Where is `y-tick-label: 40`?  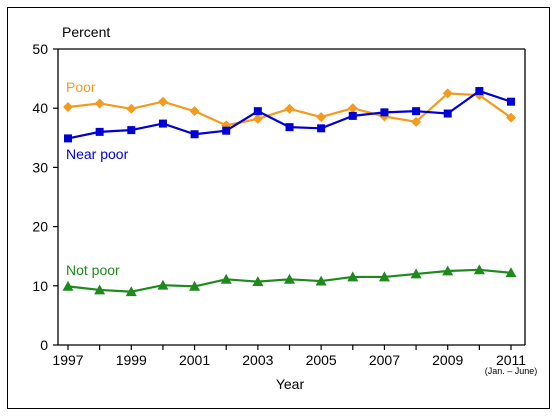
y-tick-label: 40 is located at coordinates (40, 108).